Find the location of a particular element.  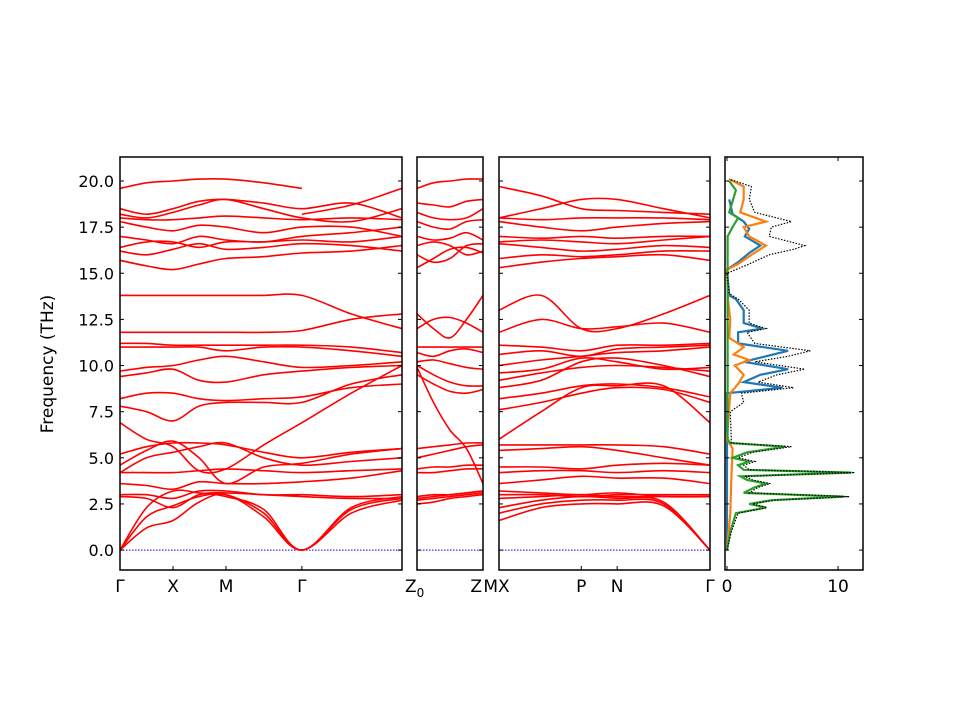

high-symmetry-label-z0: Z0 is located at coordinates (414, 588).